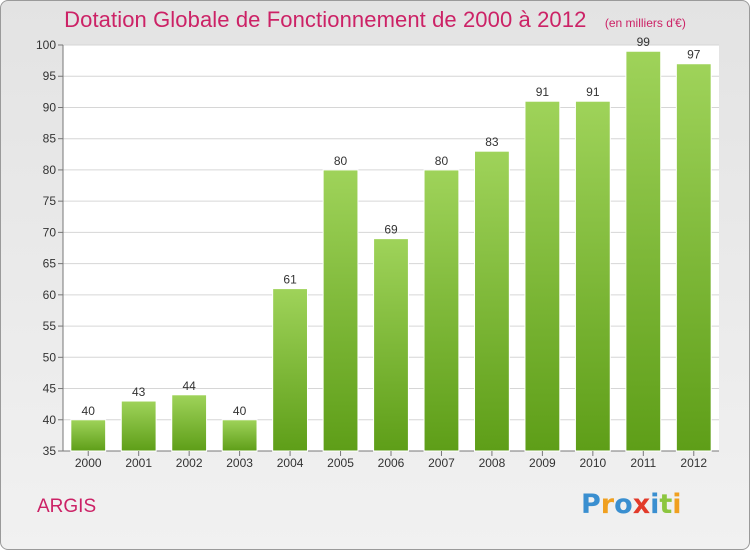 The width and height of the screenshot is (750, 550). I want to click on bar-2005, so click(340, 310).